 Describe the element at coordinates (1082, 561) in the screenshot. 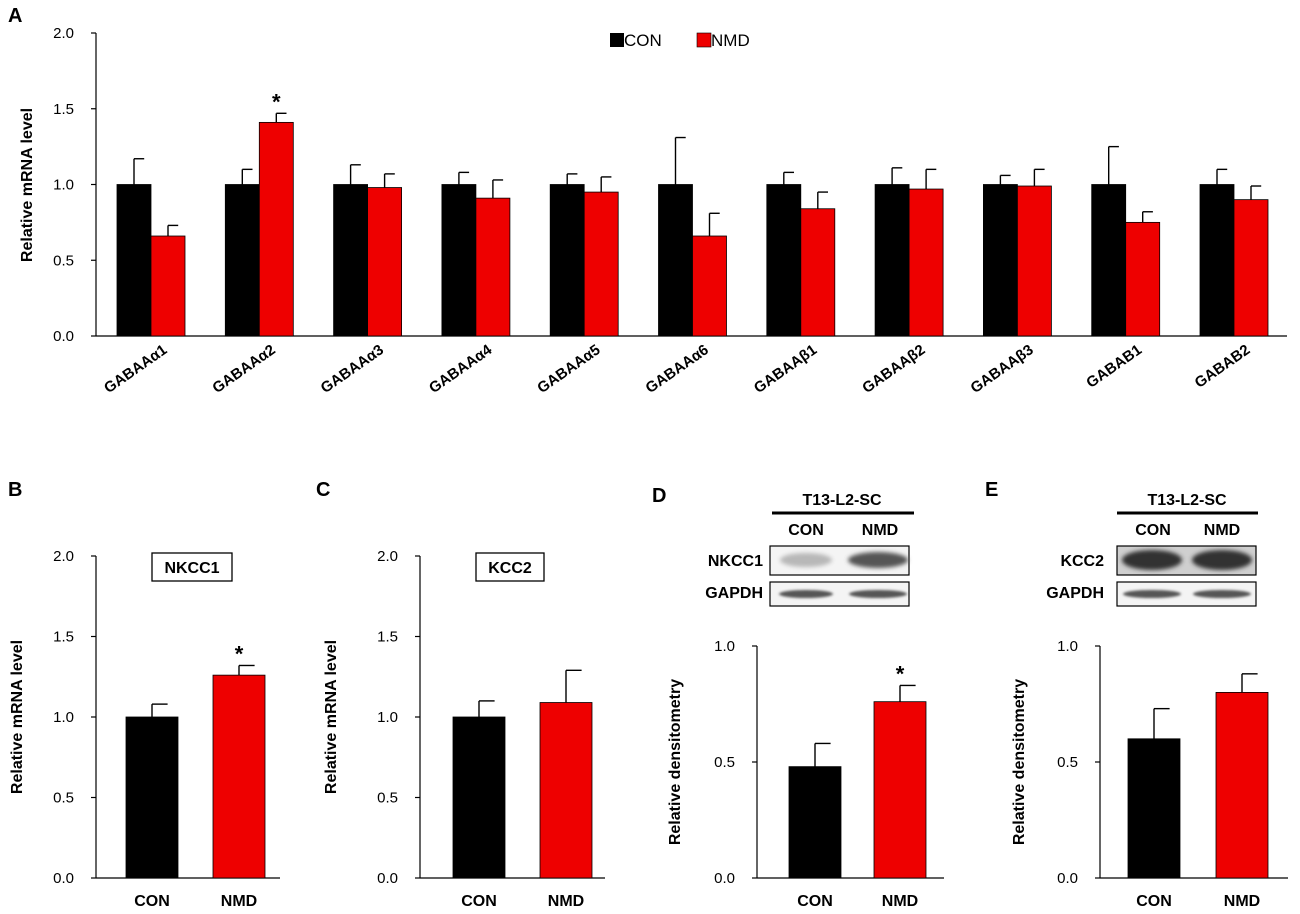

I see `blot-row-label-kcc2: KCC2` at that location.